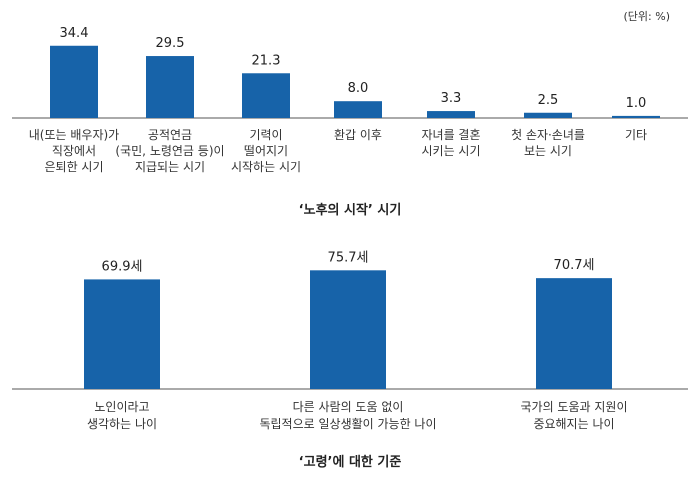 The image size is (700, 484). I want to click on chart-title: ‘고령’에 대한 기준, so click(350, 462).